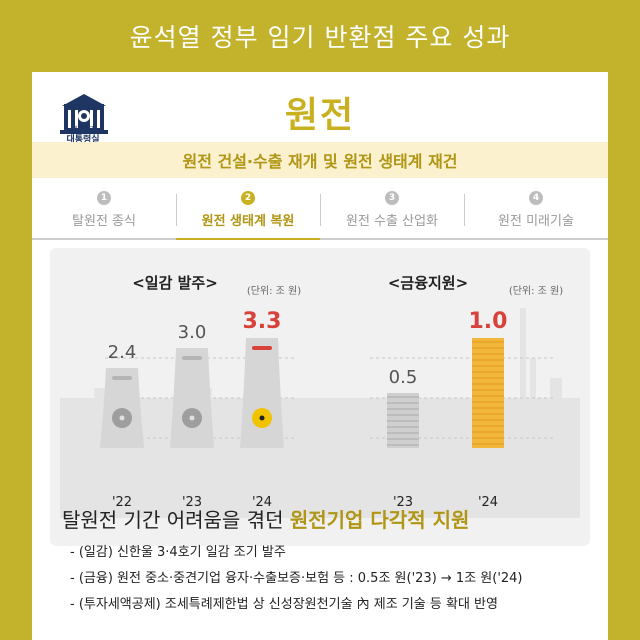 The width and height of the screenshot is (640, 640). Describe the element at coordinates (403, 377) in the screenshot. I see `data-label-'23: 0.5` at that location.